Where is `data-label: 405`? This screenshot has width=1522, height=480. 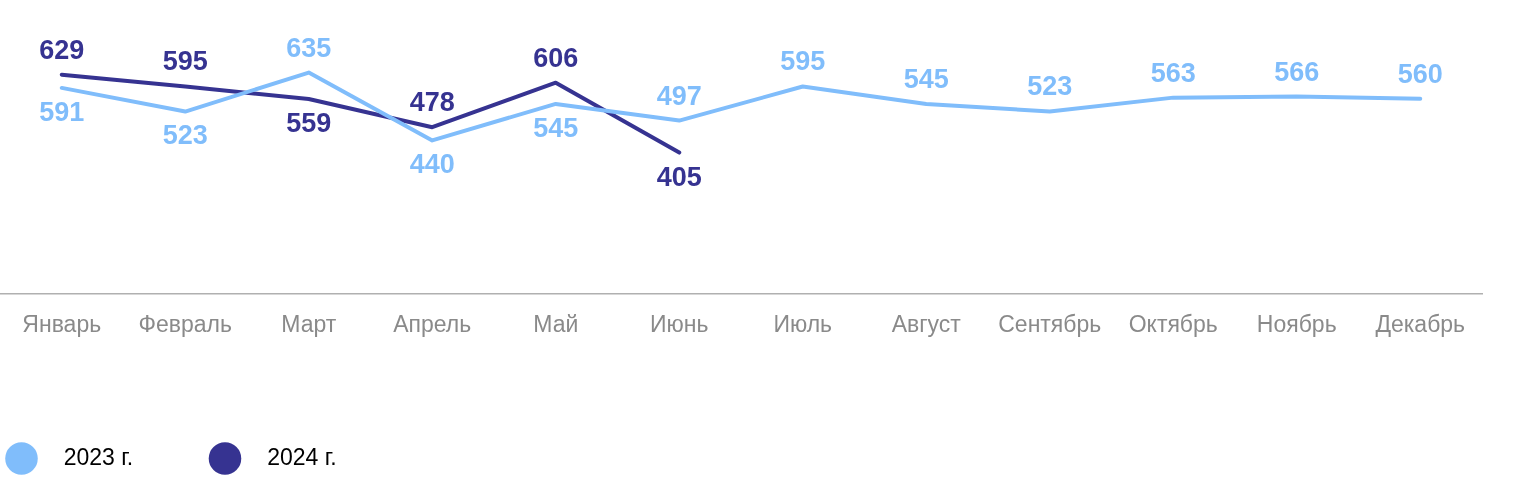 data-label: 405 is located at coordinates (679, 176).